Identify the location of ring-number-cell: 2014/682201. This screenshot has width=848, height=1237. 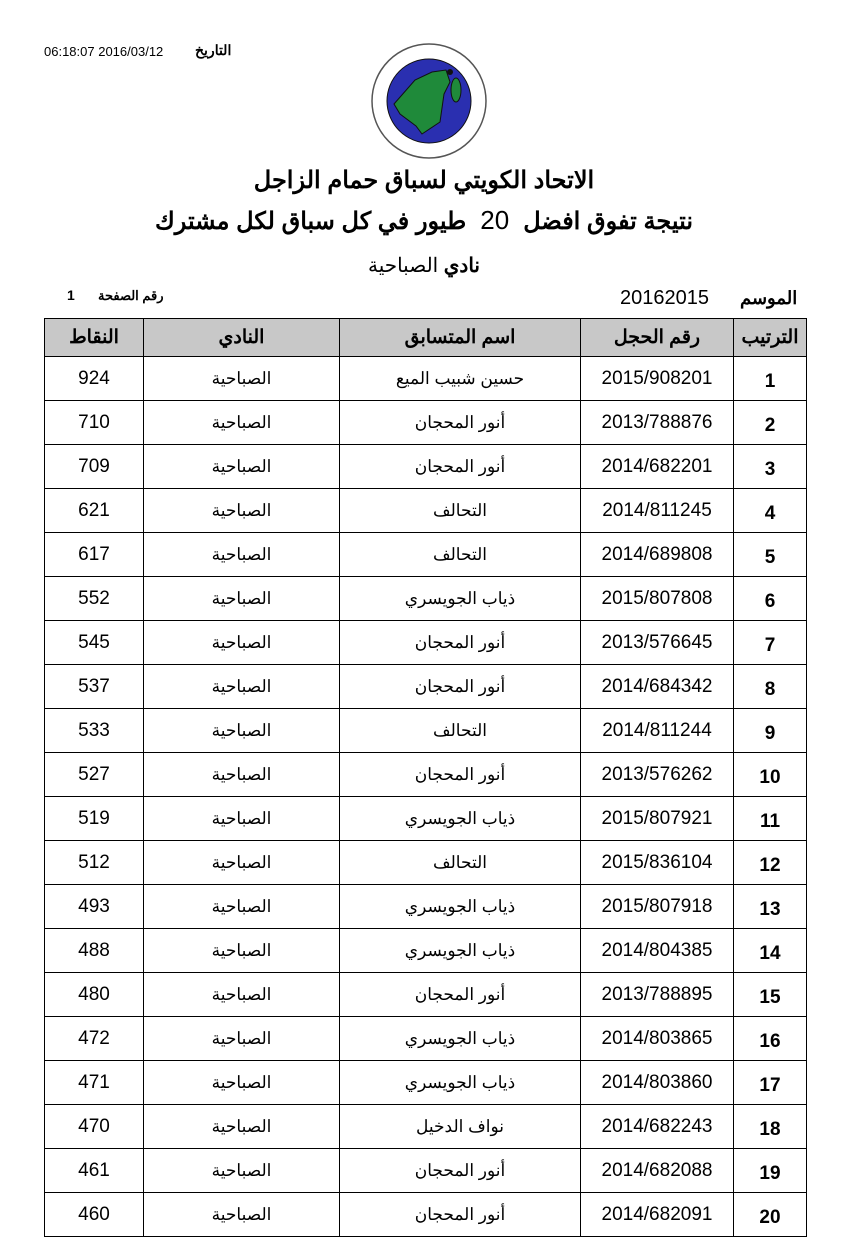
(657, 466).